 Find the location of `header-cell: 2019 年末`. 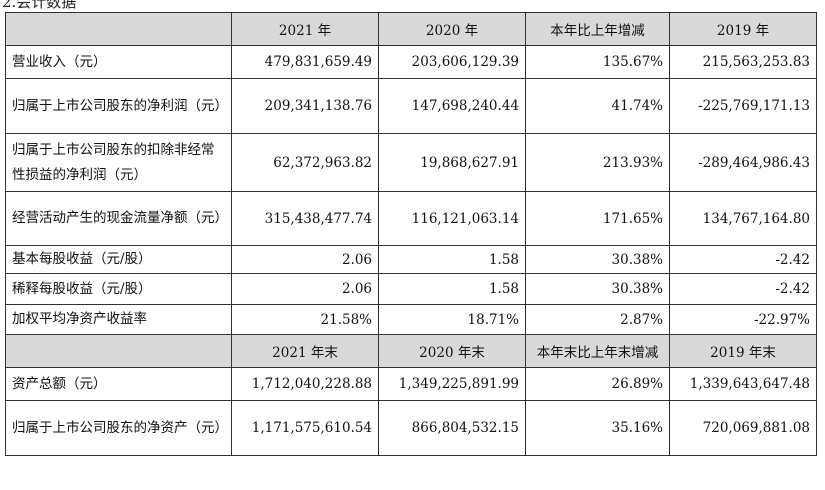

header-cell: 2019 年末 is located at coordinates (743, 351).